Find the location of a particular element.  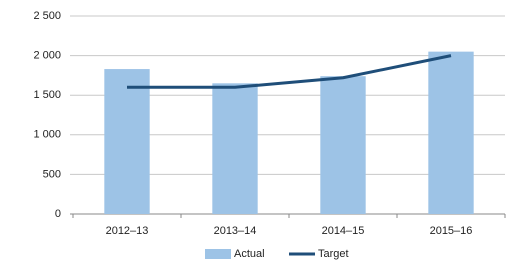

y-tick-label: 500 is located at coordinates (52, 174).